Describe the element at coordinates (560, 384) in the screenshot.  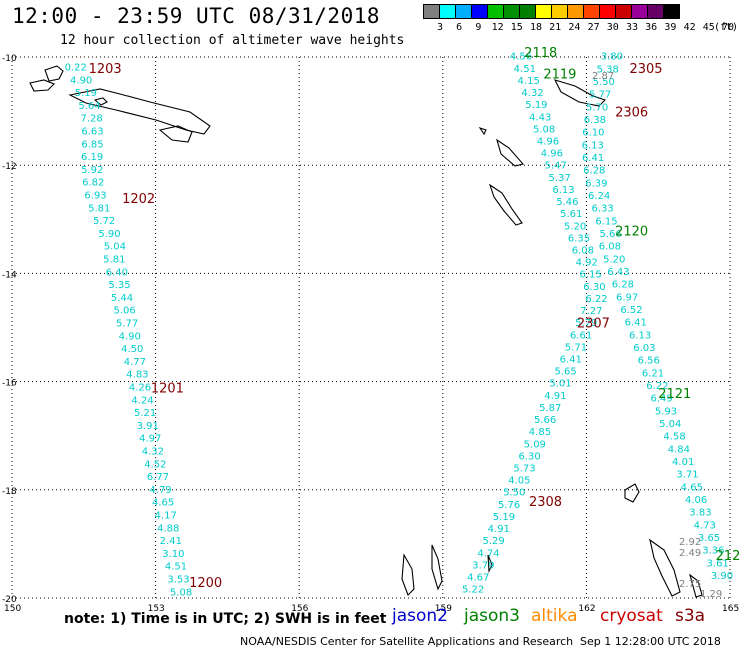
I see `wave-height-value: 5.01` at that location.